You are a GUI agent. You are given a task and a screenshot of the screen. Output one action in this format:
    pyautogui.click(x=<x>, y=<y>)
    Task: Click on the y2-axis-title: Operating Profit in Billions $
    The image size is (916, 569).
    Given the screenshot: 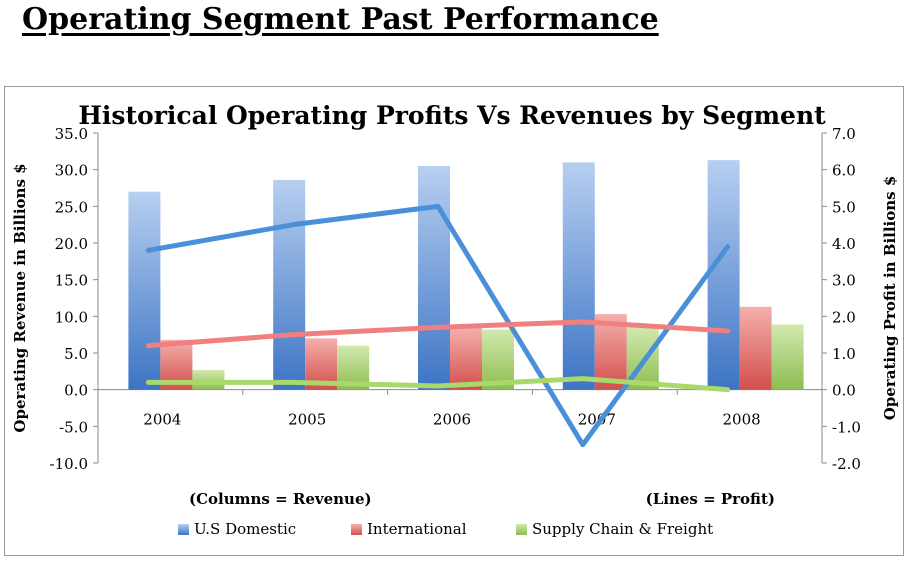 What is the action you would take?
    pyautogui.click(x=890, y=298)
    